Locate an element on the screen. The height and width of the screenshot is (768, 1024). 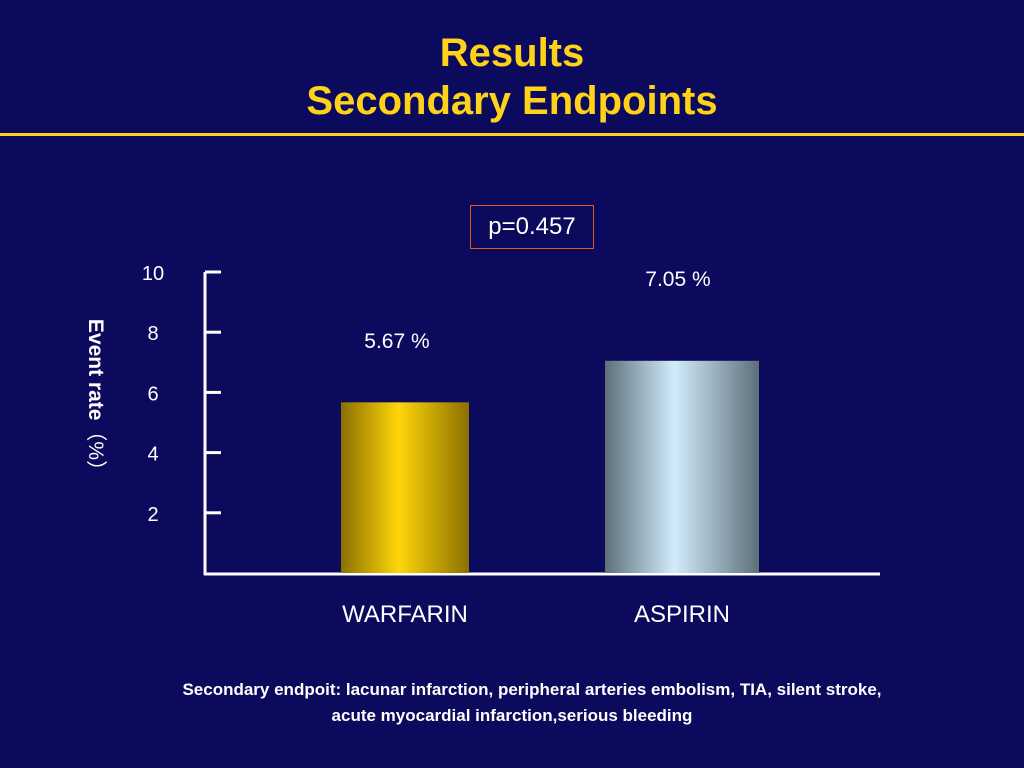
y-axis-ticks: 2 4 6 8 10 is located at coordinates (181, 394).